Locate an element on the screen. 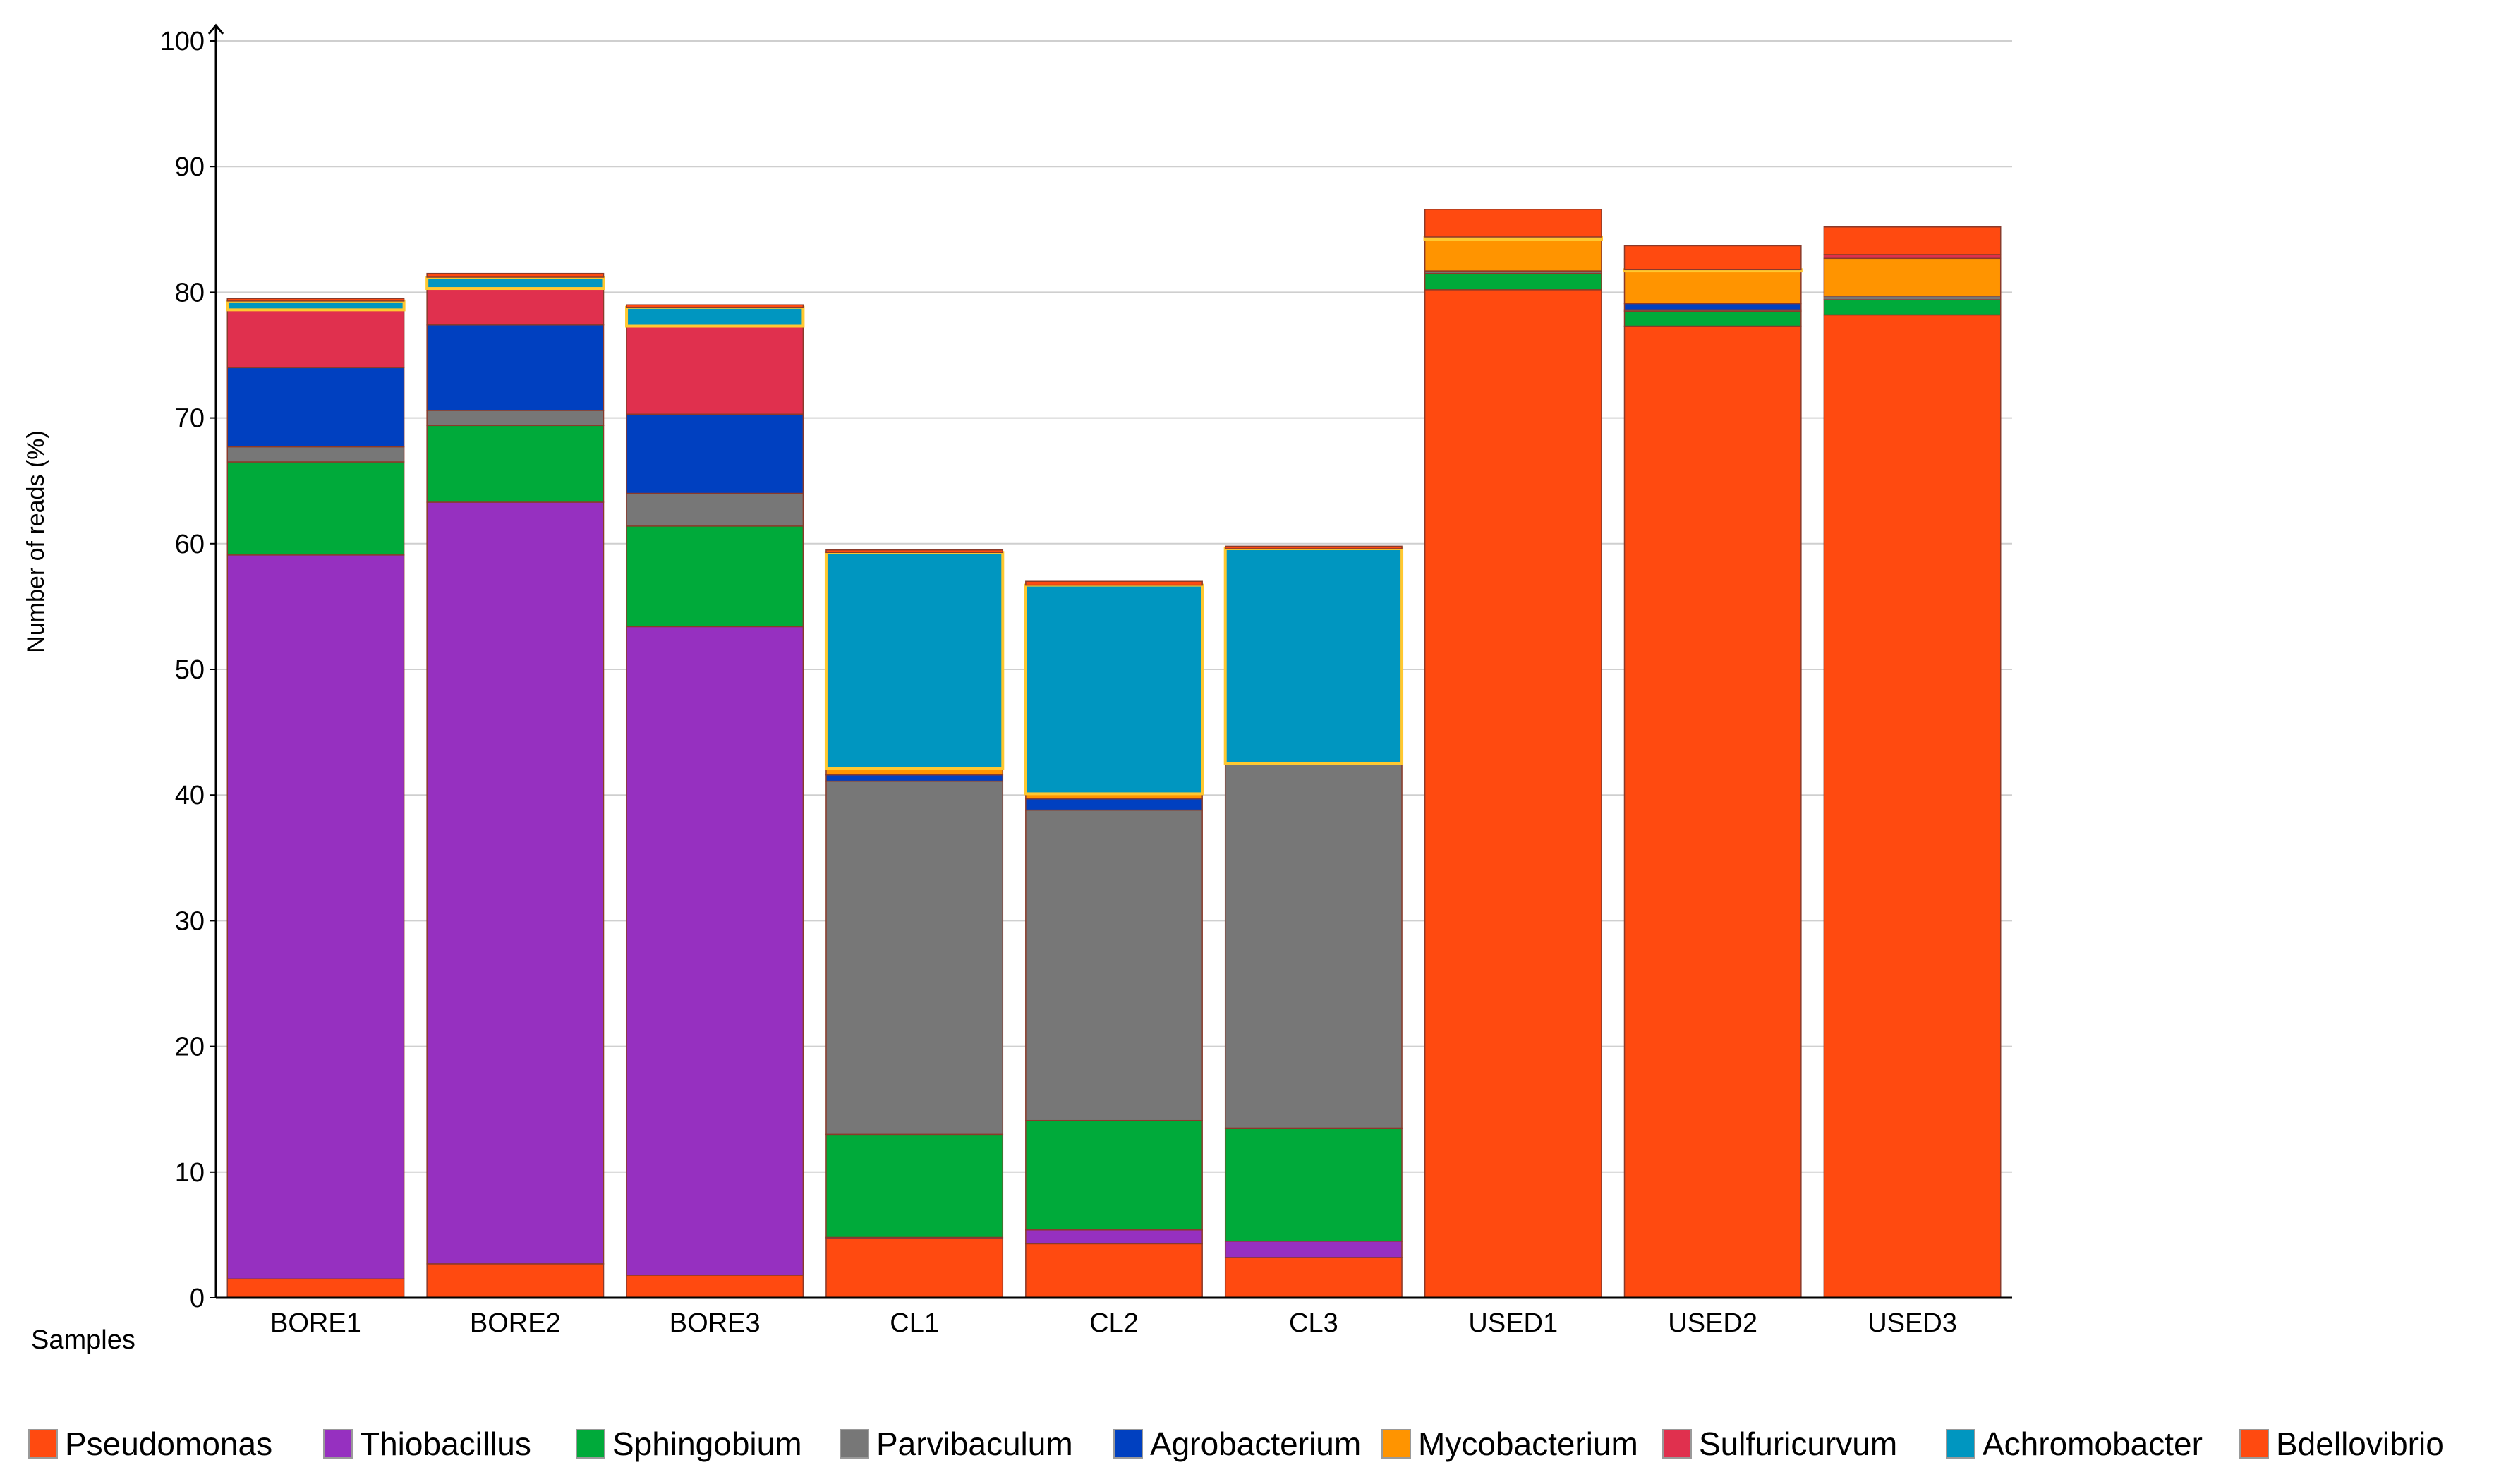  x-tick-label: USED3 is located at coordinates (1912, 1323).